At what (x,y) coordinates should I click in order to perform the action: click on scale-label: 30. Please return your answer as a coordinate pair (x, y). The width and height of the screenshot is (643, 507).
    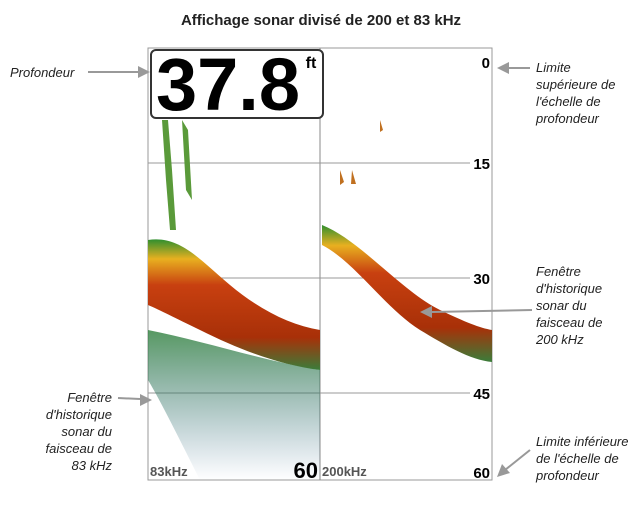
    Looking at the image, I should click on (481, 279).